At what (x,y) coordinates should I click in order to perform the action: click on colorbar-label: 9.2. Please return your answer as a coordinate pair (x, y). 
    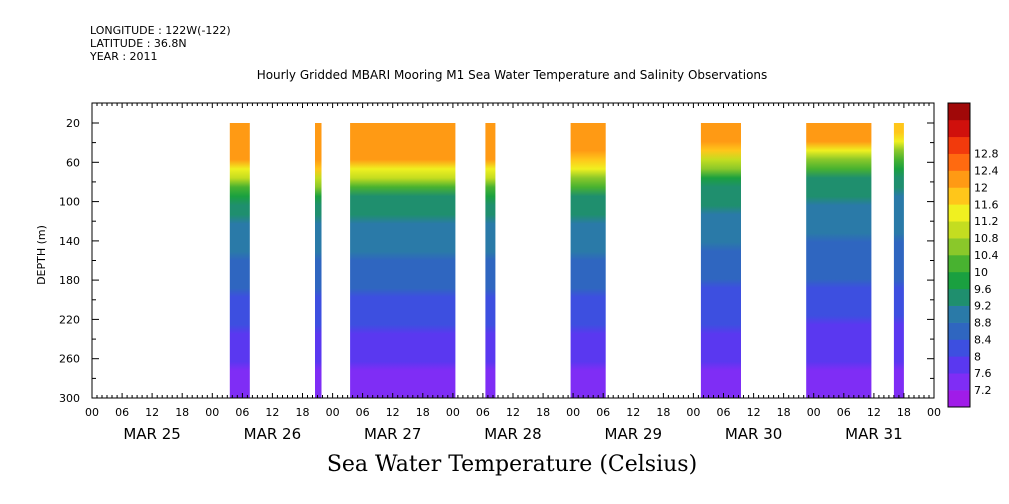
    Looking at the image, I should click on (983, 306).